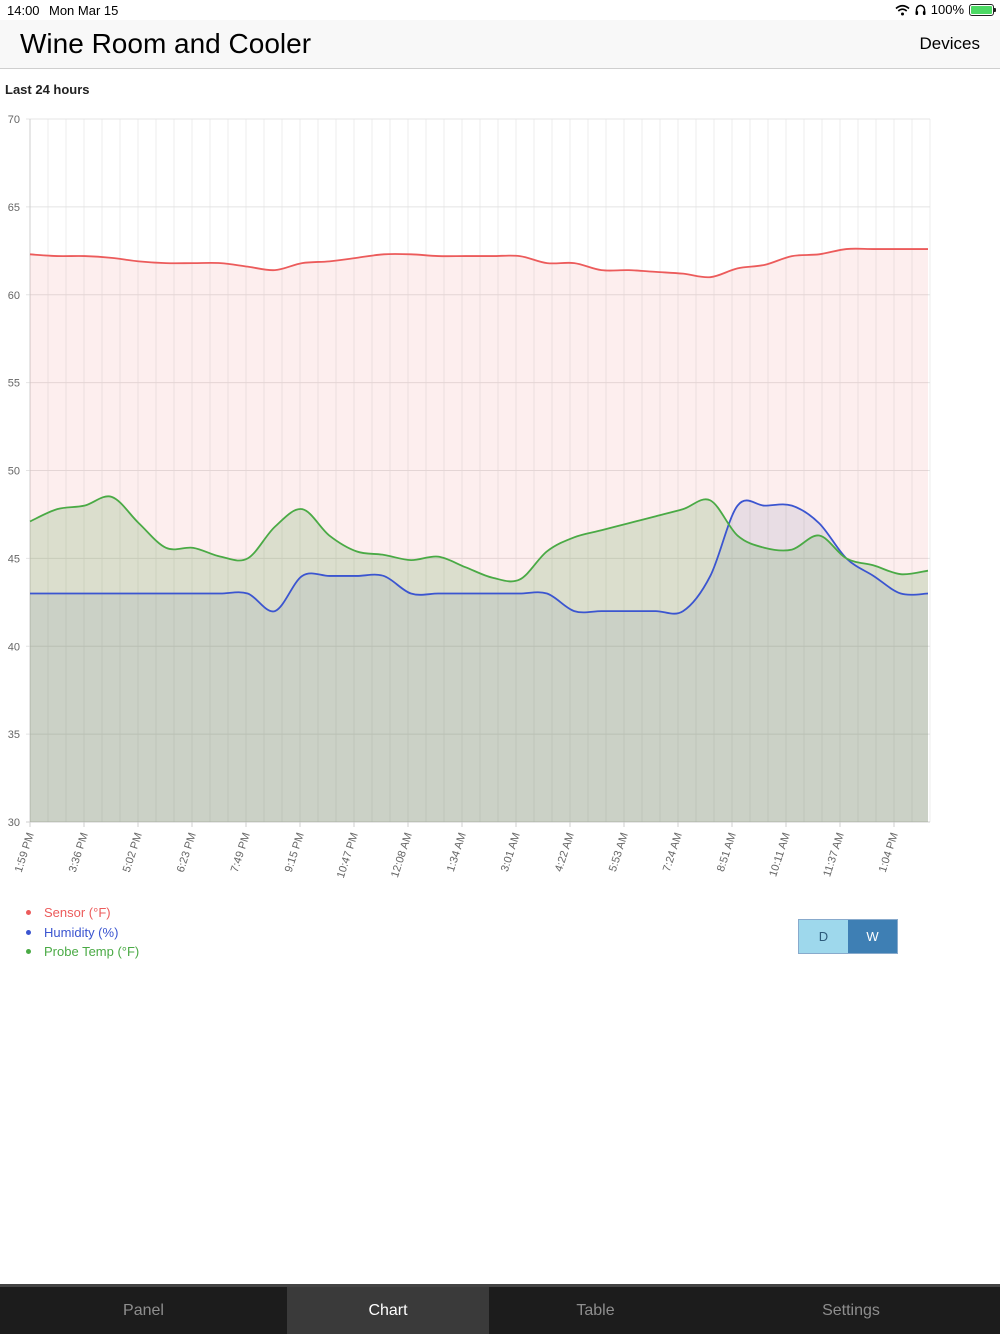 The image size is (1000, 1334). I want to click on tab-table: Table, so click(595, 1310).